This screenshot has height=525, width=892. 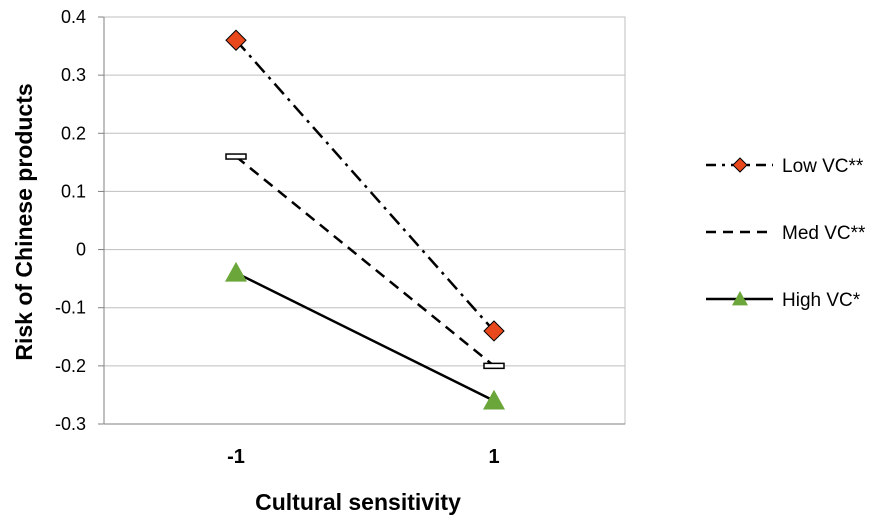 I want to click on x-tick-label: -1, so click(x=236, y=457).